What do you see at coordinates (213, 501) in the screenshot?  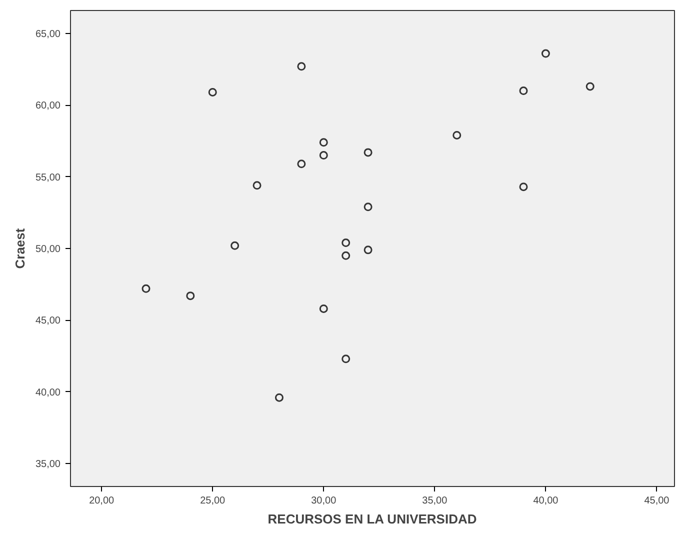 I see `x-tick-label: 25,00` at bounding box center [213, 501].